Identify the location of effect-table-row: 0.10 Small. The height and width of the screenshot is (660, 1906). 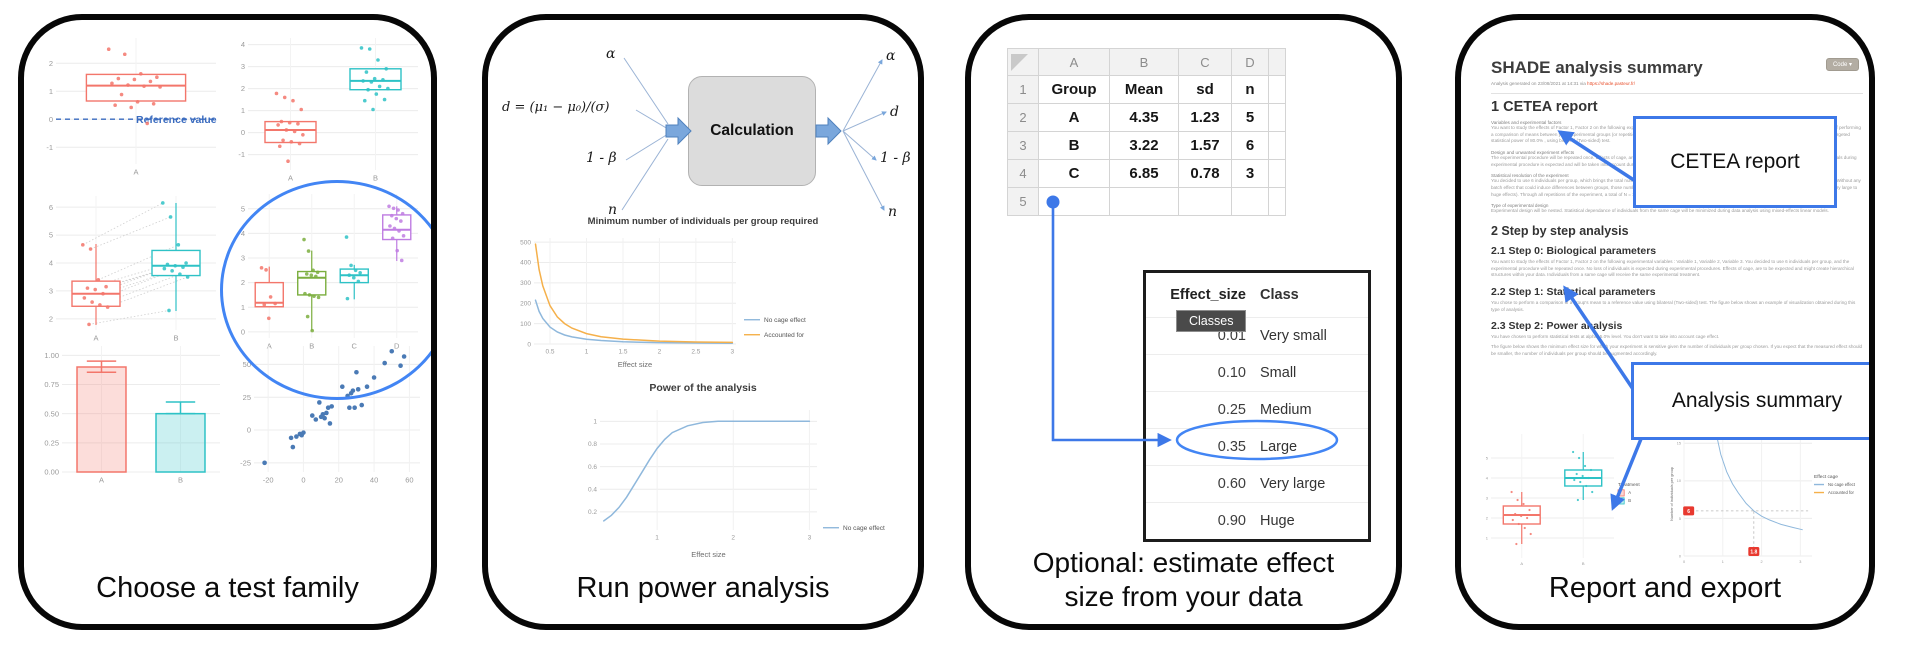
(1257, 372).